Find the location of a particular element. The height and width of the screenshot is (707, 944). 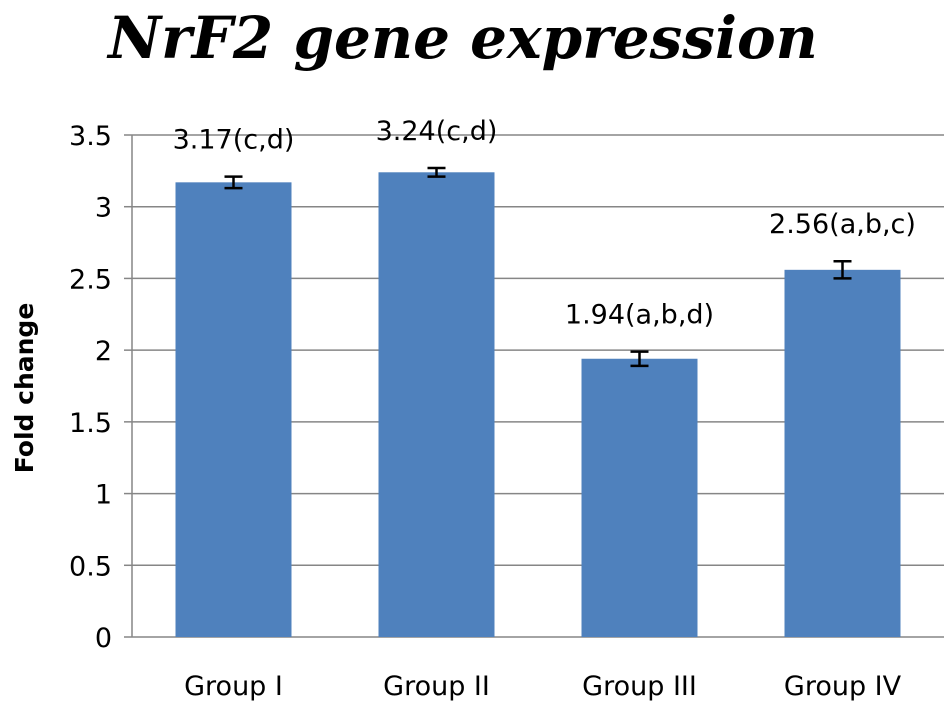

y-tick-label: 1.5 is located at coordinates (90, 423).